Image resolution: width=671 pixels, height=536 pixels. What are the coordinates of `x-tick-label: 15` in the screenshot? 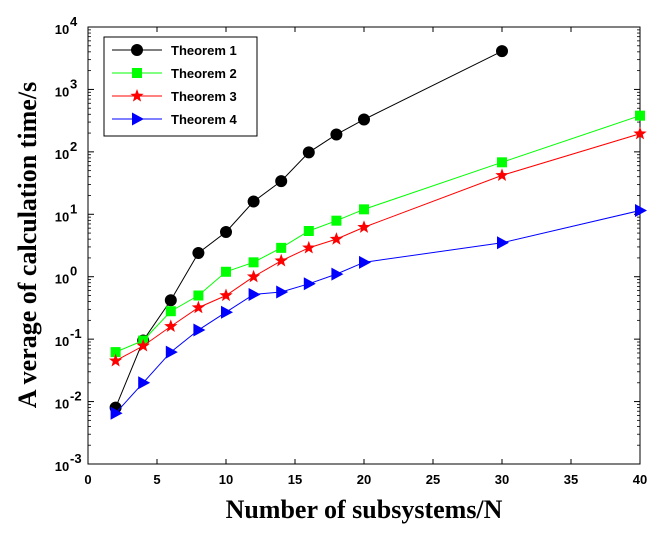 It's located at (295, 479).